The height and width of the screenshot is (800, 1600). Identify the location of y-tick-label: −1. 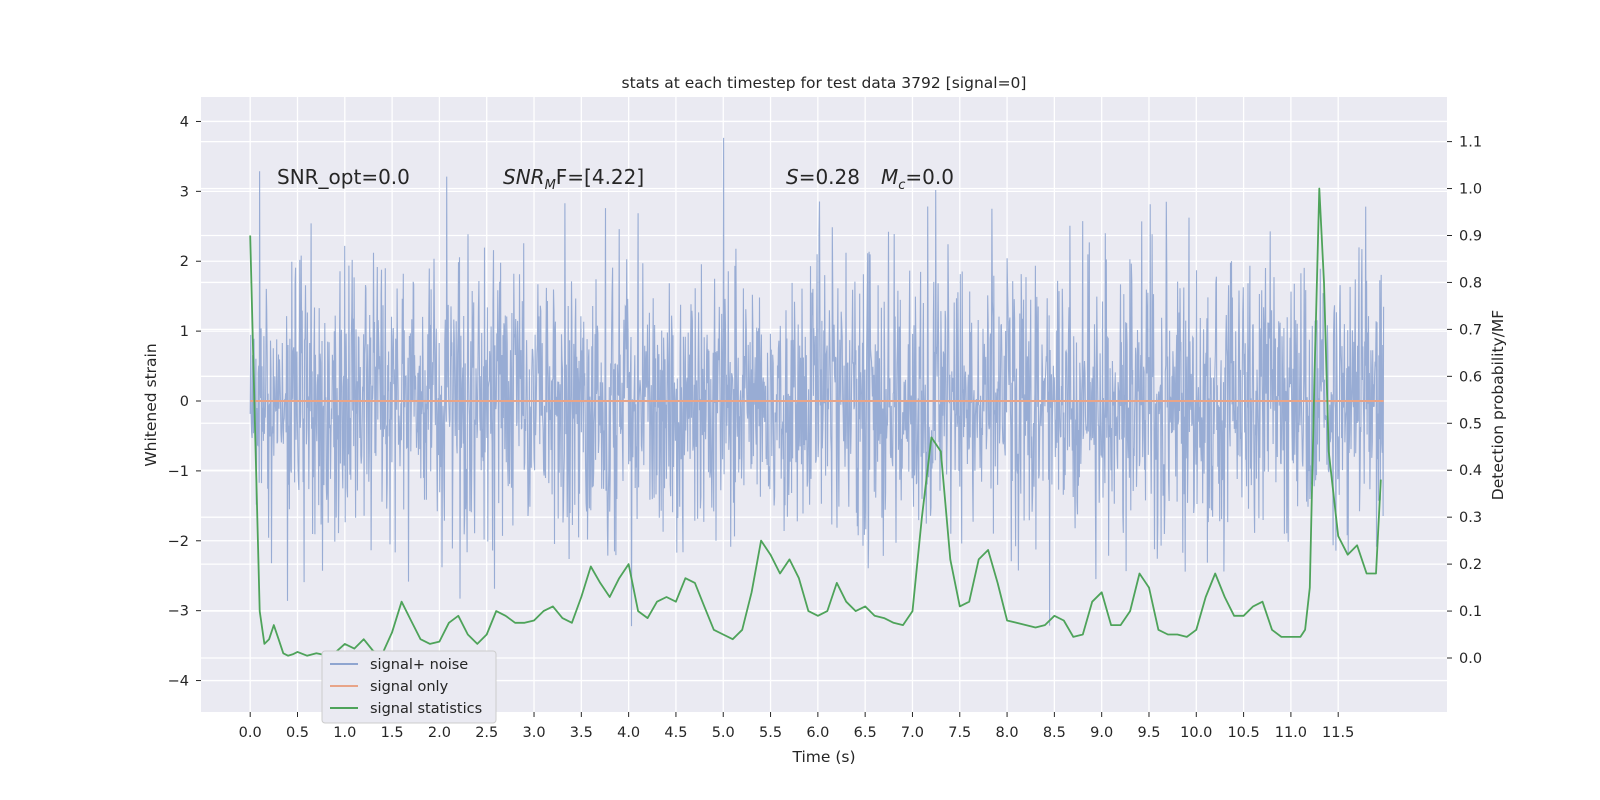
(178, 472).